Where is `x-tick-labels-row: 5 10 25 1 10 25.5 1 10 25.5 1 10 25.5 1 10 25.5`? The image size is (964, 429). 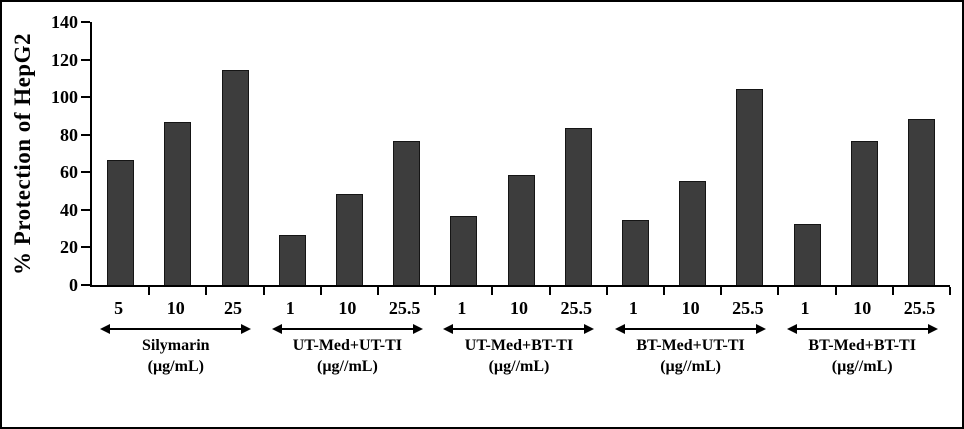 x-tick-labels-row: 5 10 25 1 10 25.5 1 10 25.5 1 10 25.5 1 10 25.5 is located at coordinates (519, 308).